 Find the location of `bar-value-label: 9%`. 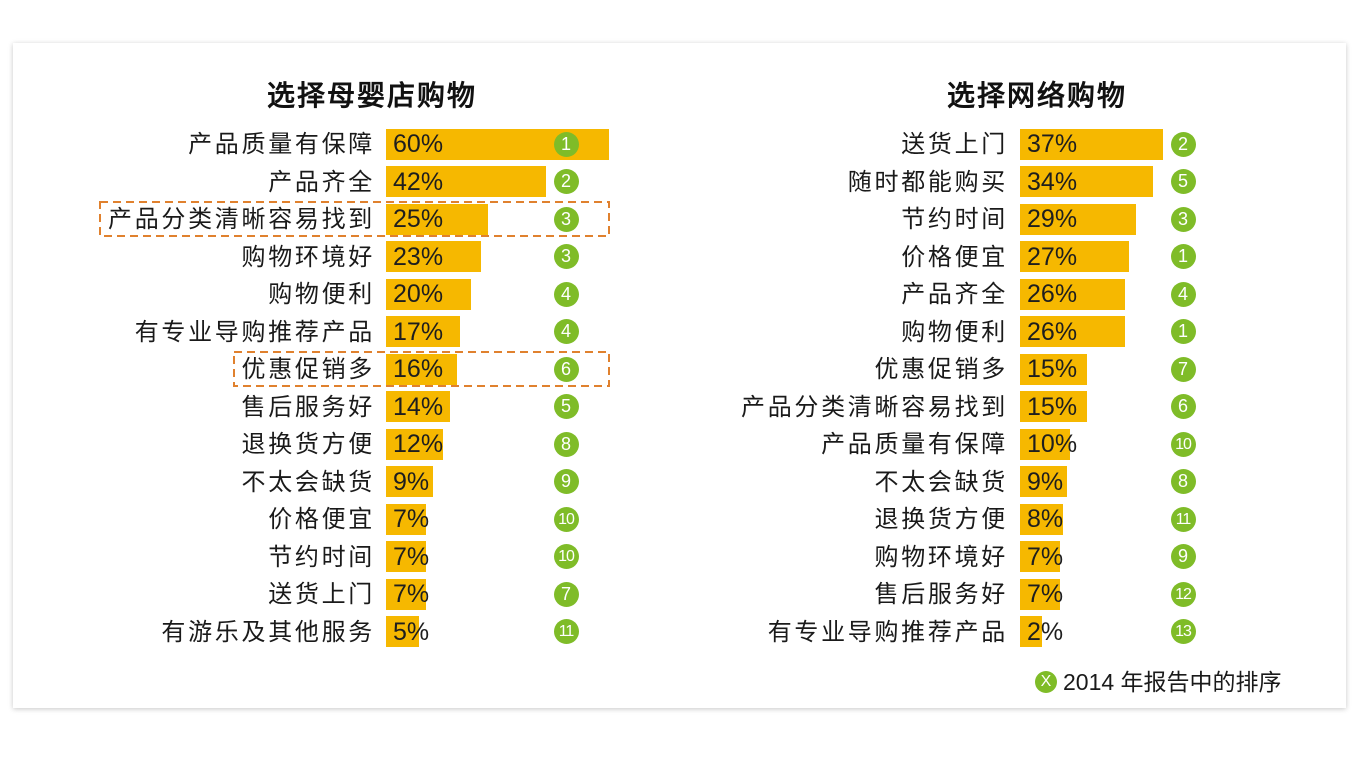

bar-value-label: 9% is located at coordinates (1045, 482).